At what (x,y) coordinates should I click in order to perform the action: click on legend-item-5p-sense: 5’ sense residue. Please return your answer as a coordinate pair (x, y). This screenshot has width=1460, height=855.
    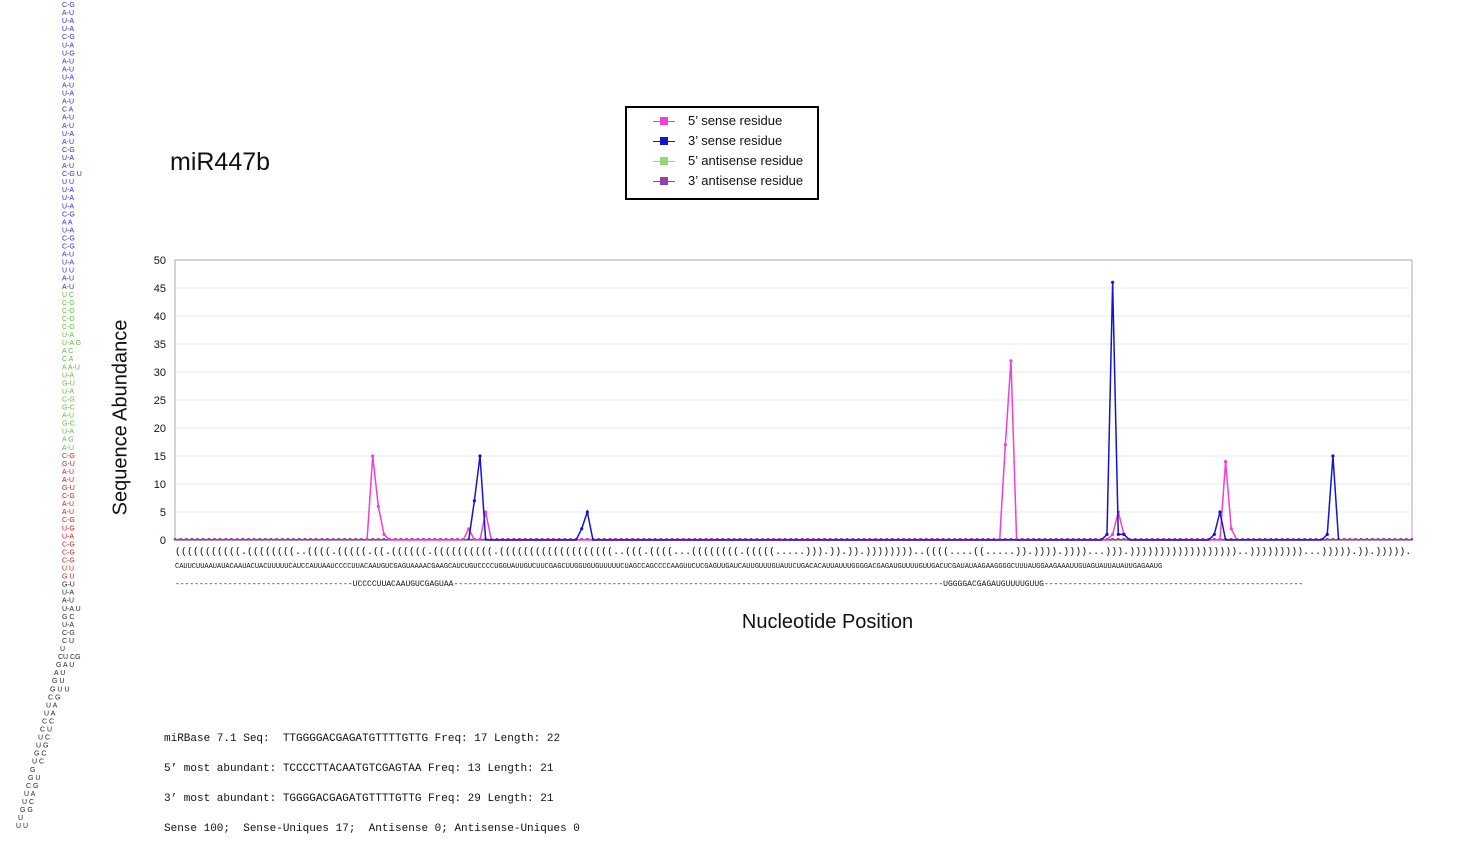
    Looking at the image, I should click on (722, 122).